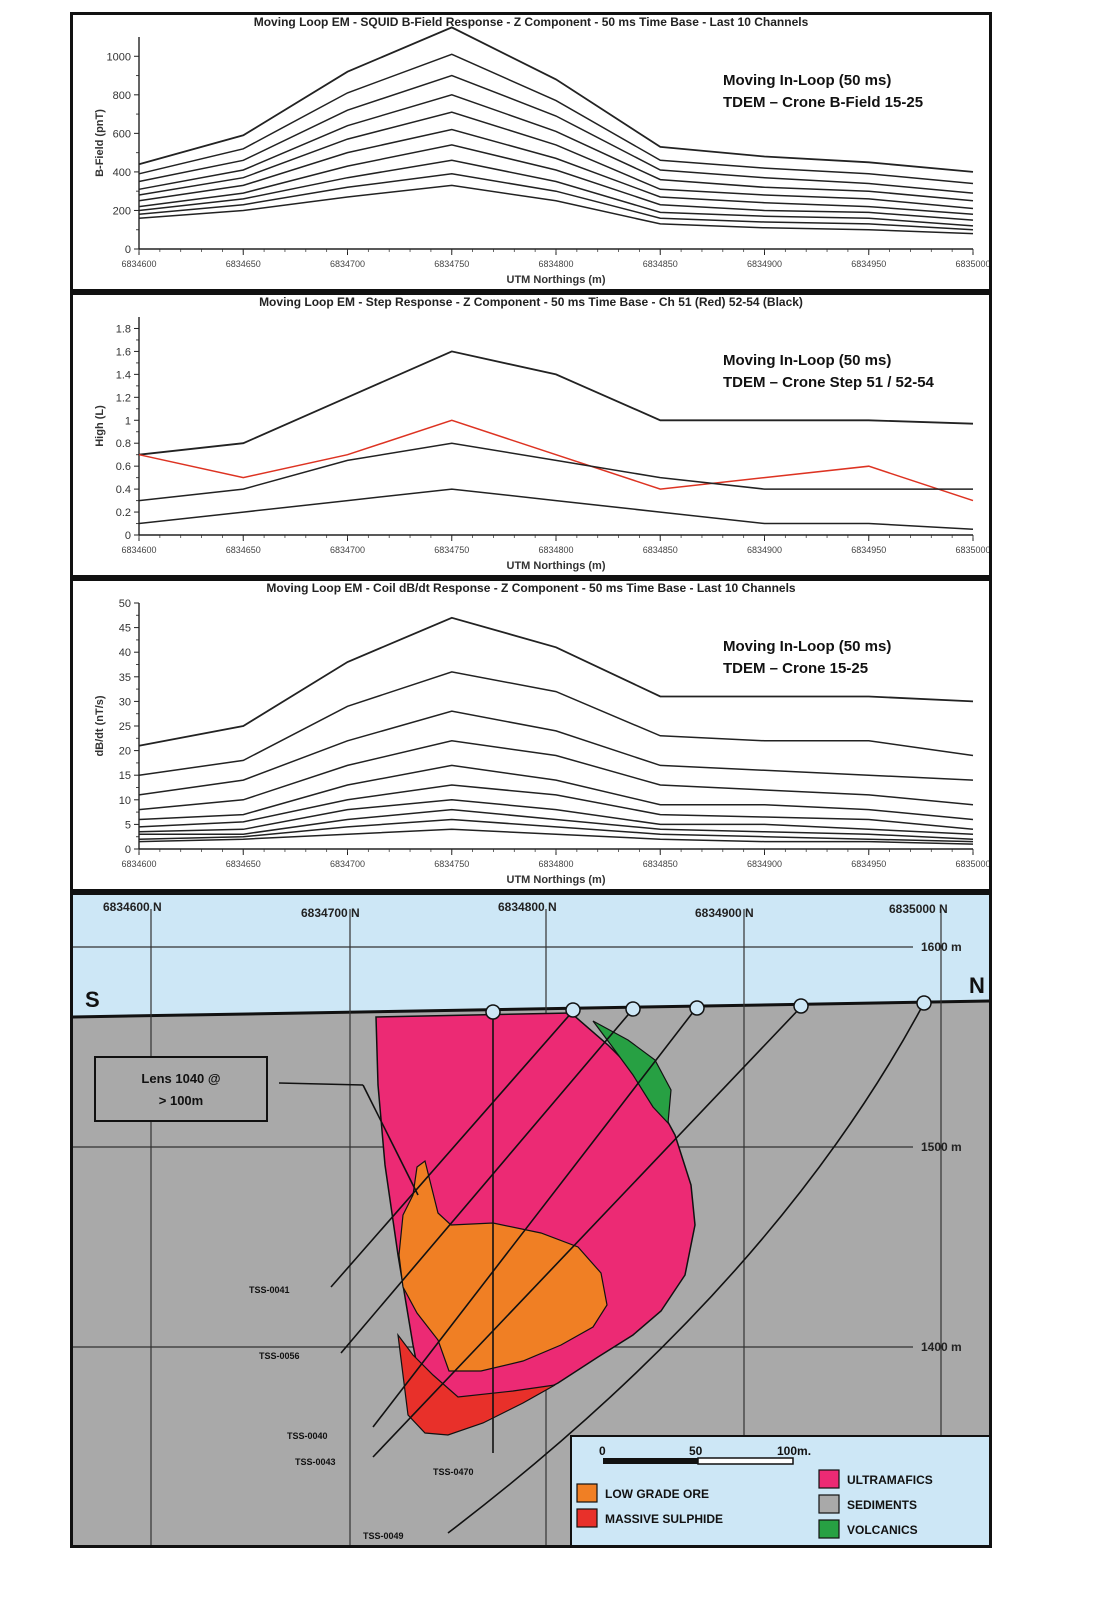 This screenshot has height=1620, width=1100. Describe the element at coordinates (100, 143) in the screenshot. I see `y-axis-label: B-Field (pnT)` at that location.